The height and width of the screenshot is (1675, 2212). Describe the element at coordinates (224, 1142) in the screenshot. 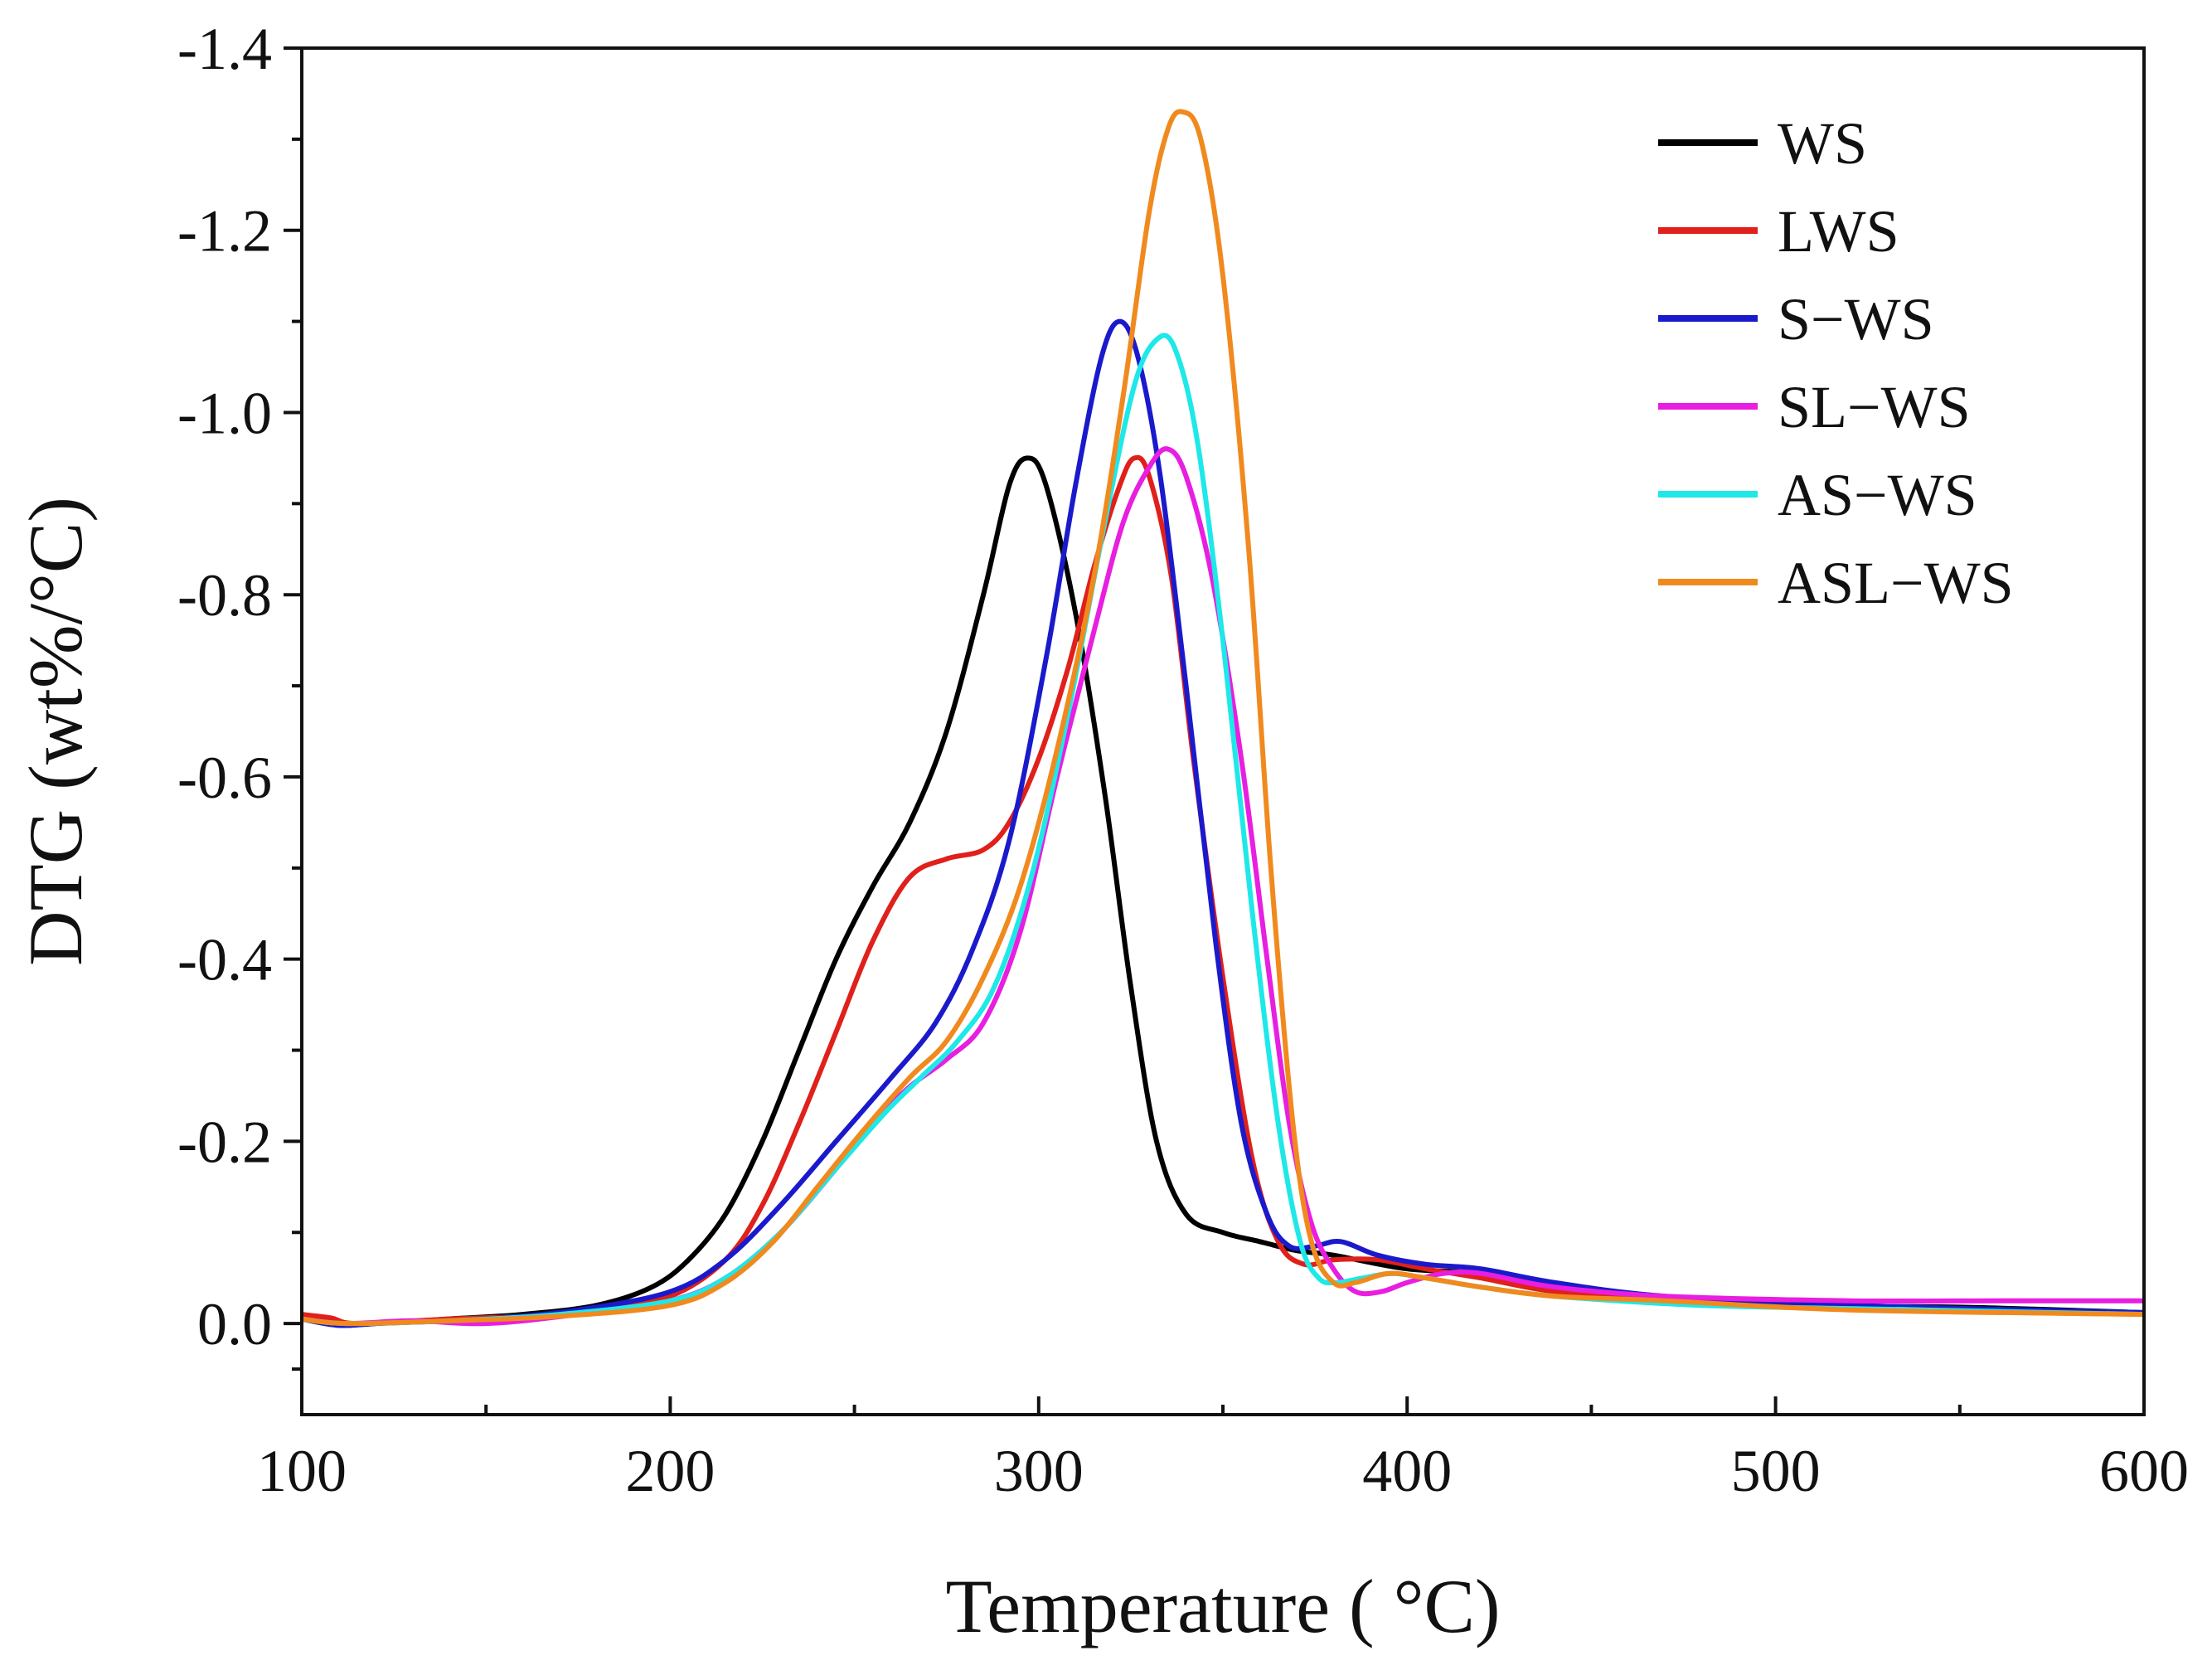

I see `y-tick-label: -0.2` at that location.